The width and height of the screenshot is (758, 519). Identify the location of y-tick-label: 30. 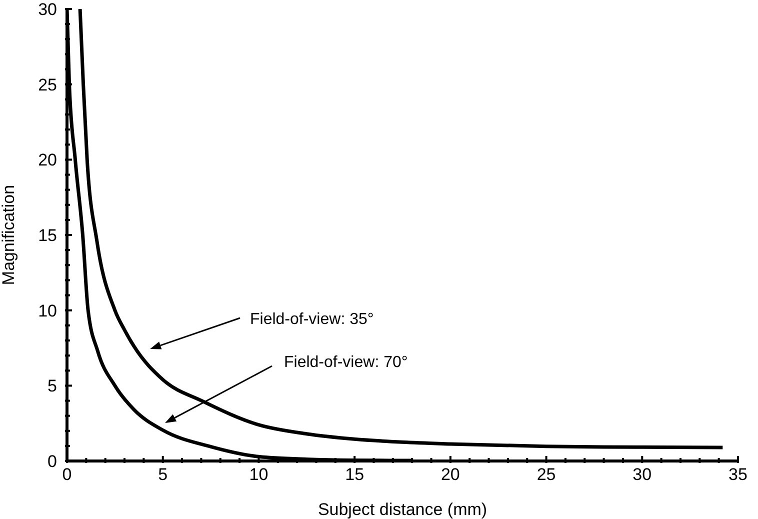
(47, 9).